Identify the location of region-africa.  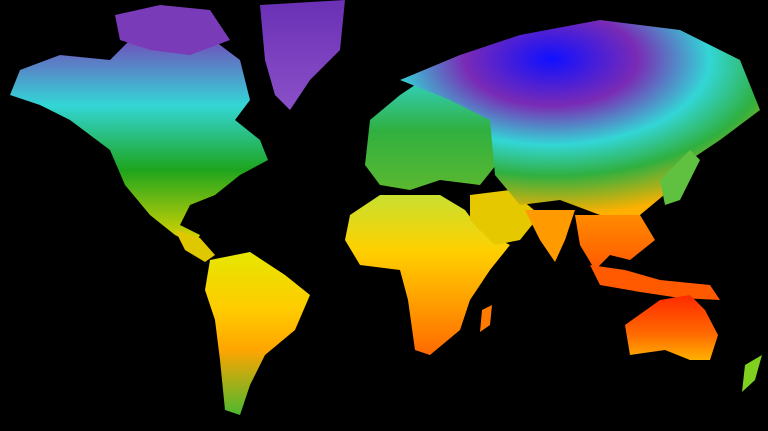
(427, 275).